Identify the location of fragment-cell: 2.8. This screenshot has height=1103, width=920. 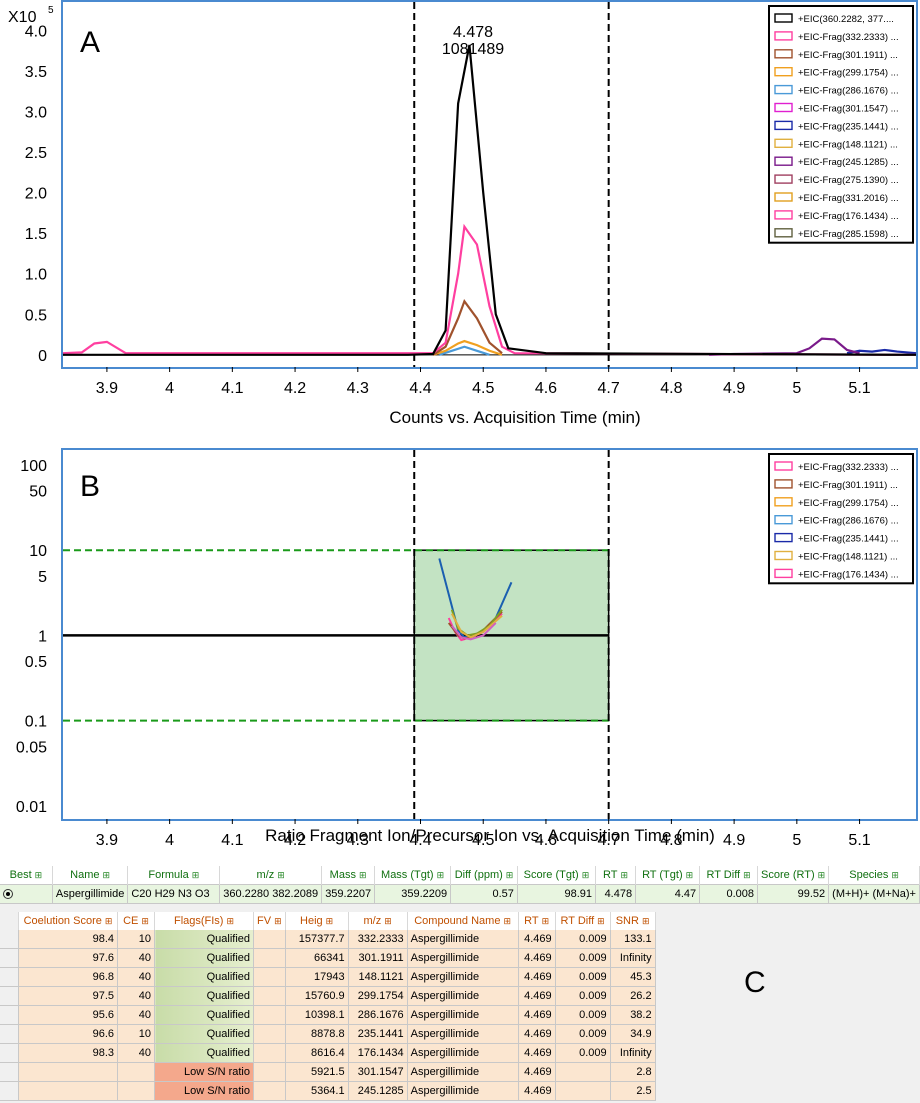
(633, 1072).